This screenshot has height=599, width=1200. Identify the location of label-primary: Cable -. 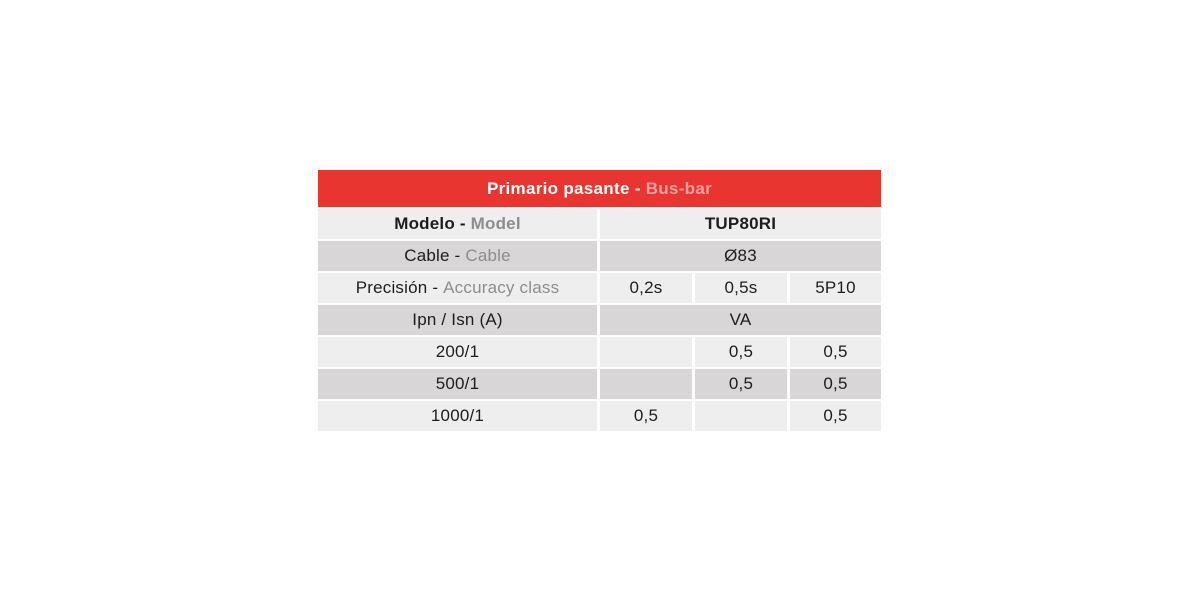
(435, 255).